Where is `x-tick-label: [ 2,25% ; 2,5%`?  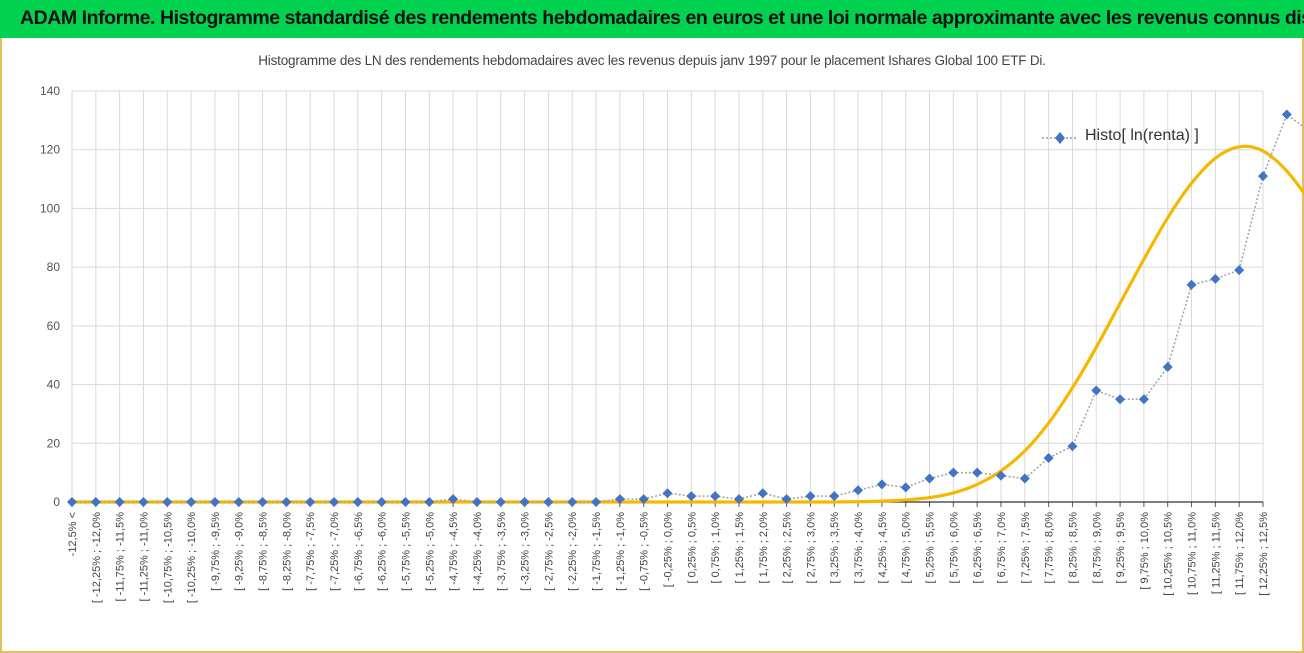 x-tick-label: [ 2,25% ; 2,5% is located at coordinates (788, 548).